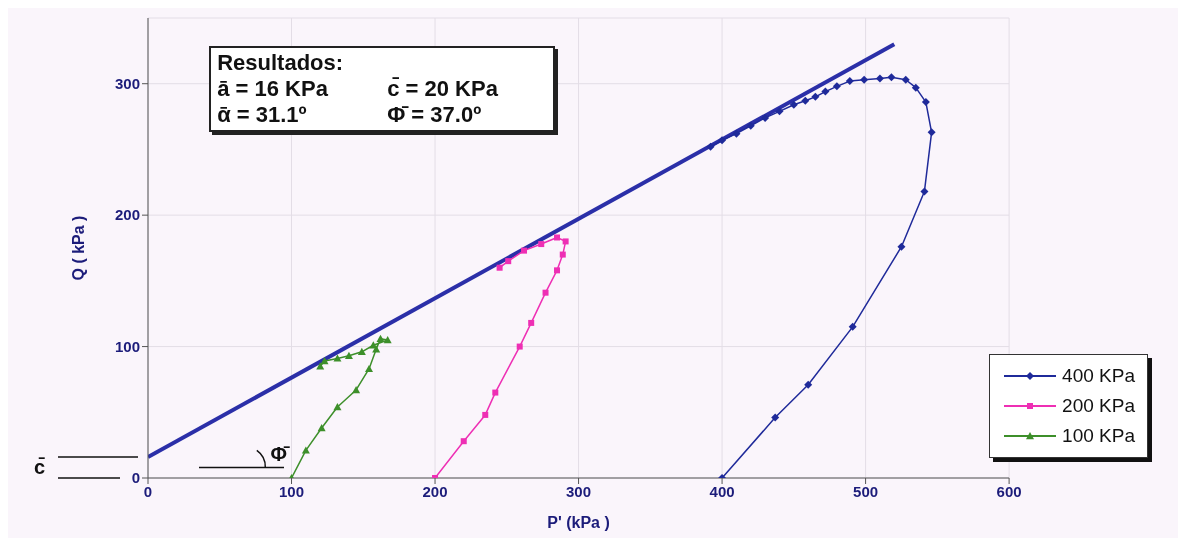  Describe the element at coordinates (443, 89) in the screenshot. I see `annotation: c̄ = 20 KPa` at that location.